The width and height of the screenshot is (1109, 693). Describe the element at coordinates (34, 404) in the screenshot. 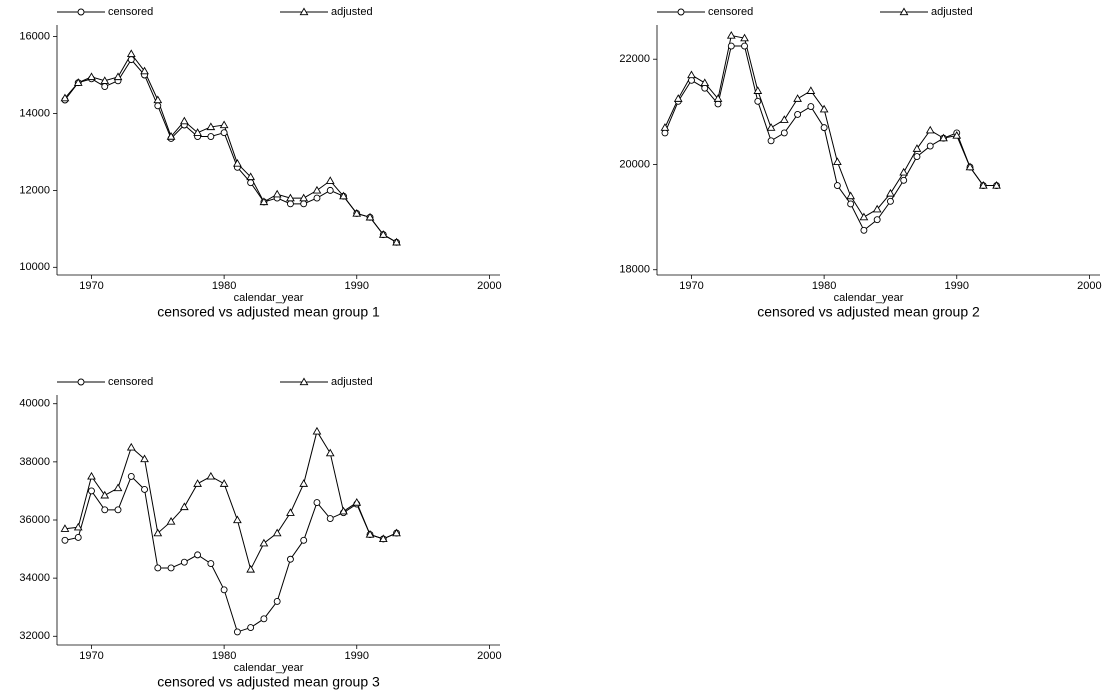

I see `y-tick-label: 40000` at that location.